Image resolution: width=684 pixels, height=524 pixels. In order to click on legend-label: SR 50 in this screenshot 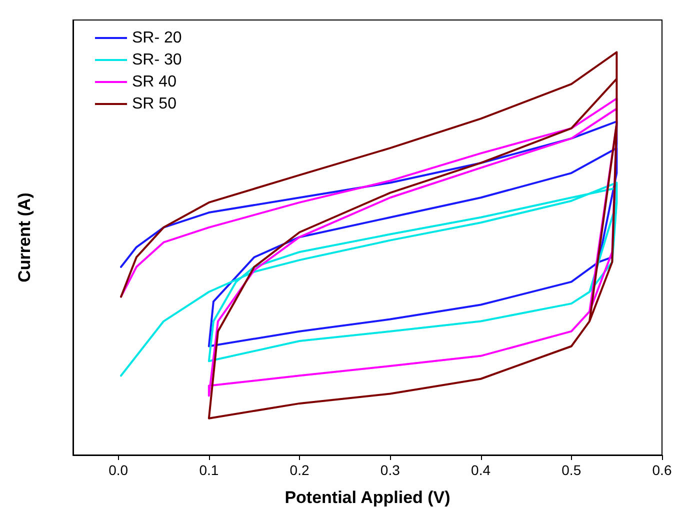, I will do `click(154, 104)`.